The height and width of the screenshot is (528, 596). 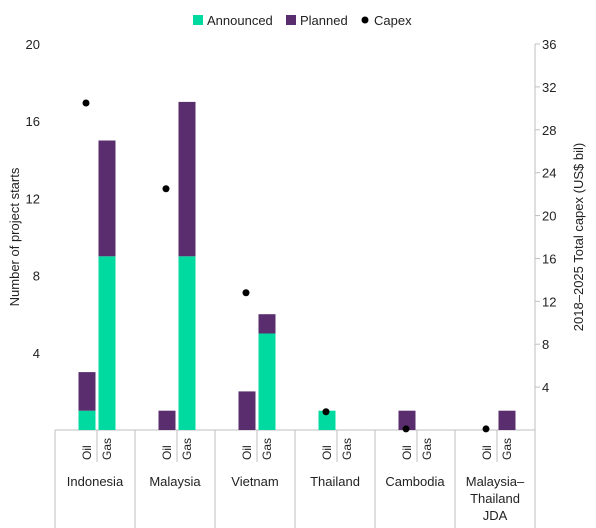 What do you see at coordinates (549, 258) in the screenshot?
I see `y2-tick-label: 16` at bounding box center [549, 258].